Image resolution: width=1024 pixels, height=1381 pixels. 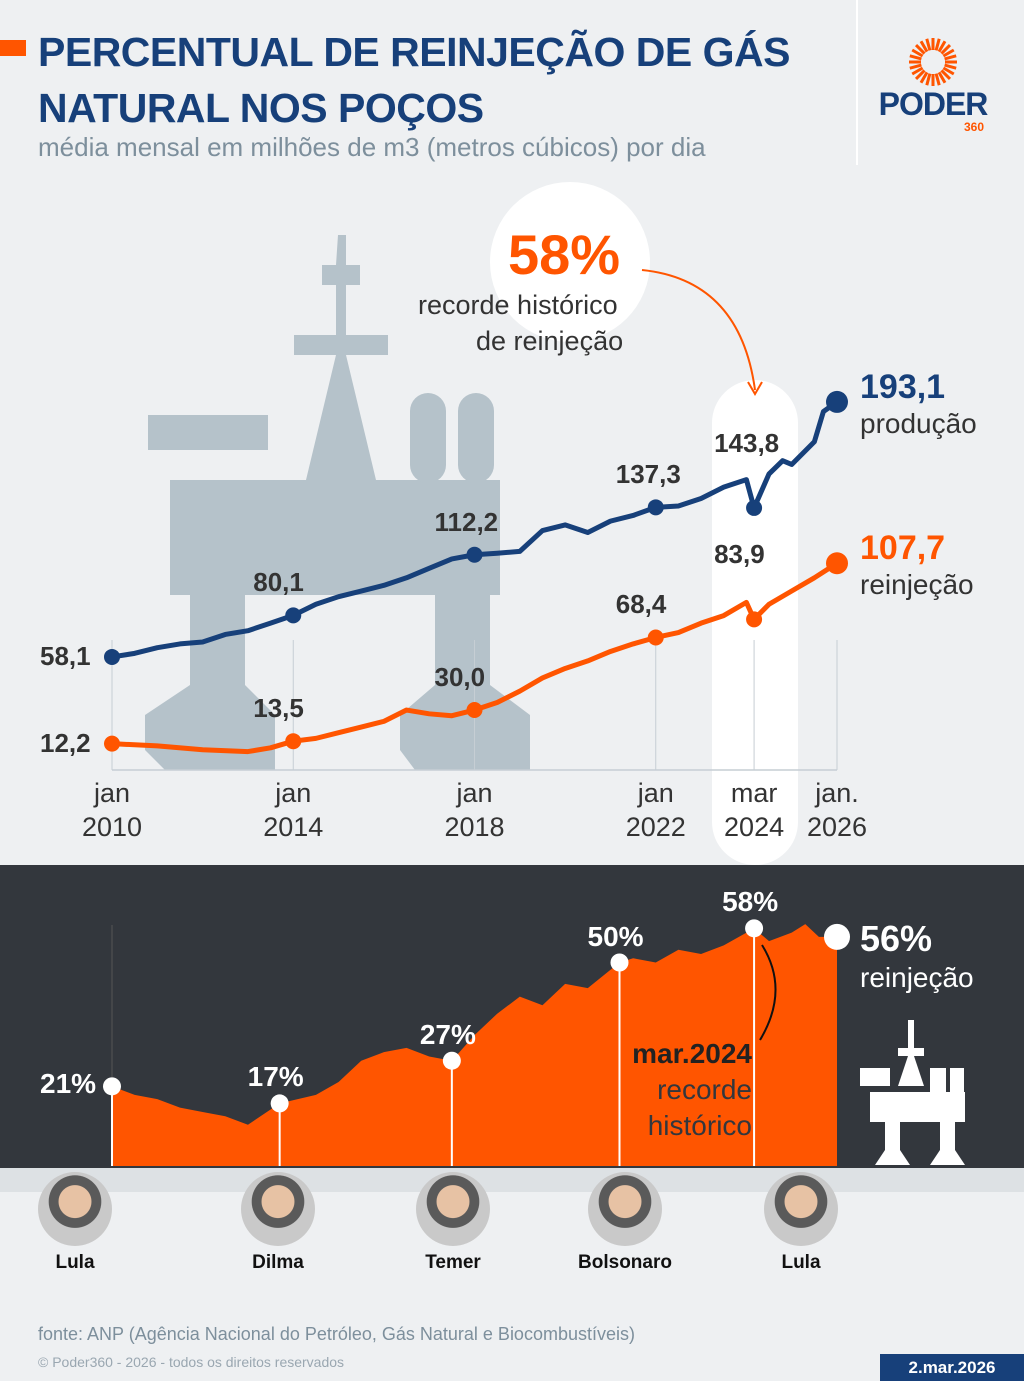 What do you see at coordinates (65, 742) in the screenshot?
I see `data-label: 12,2` at bounding box center [65, 742].